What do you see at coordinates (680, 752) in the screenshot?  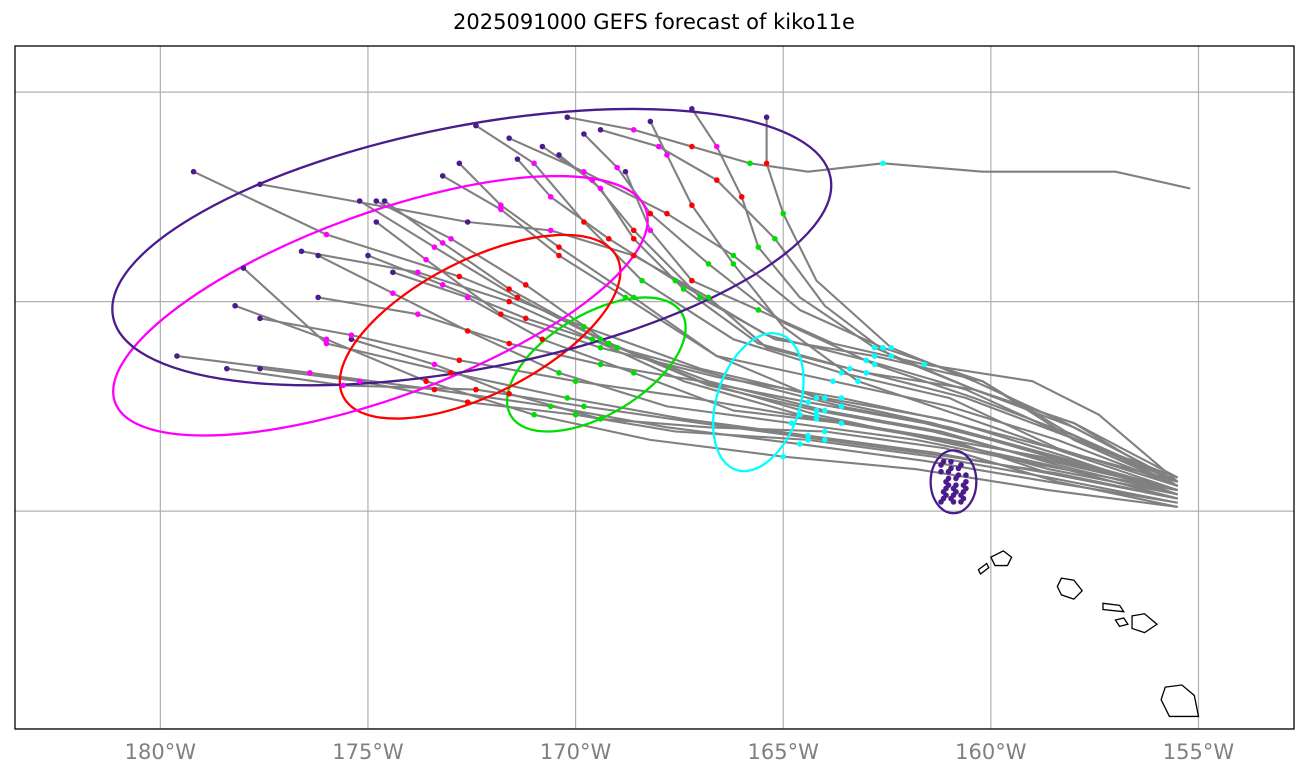 I see `lon-tick-labels: 180°W 175°W 170°W 165°W 160°W 155°W` at bounding box center [680, 752].